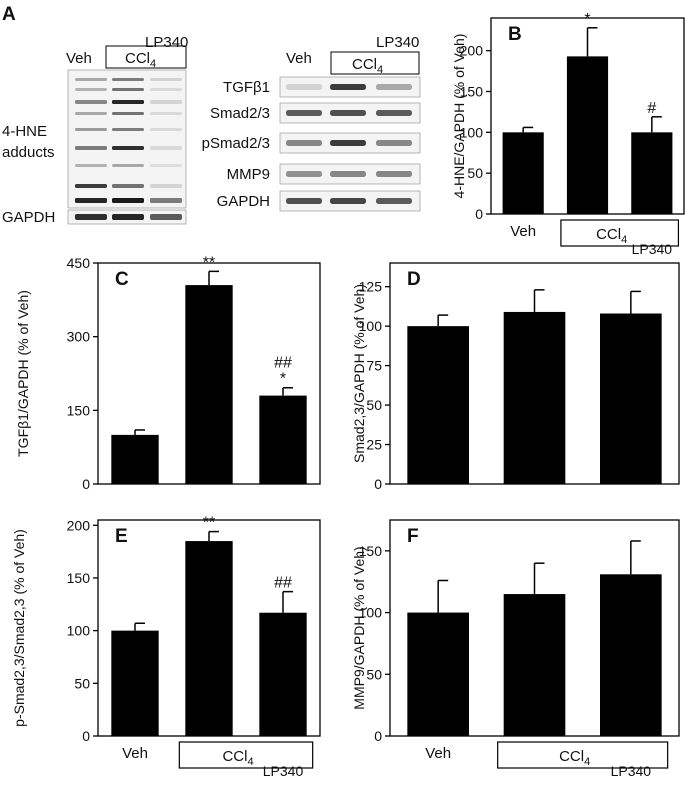  I want to click on panel-letter: F, so click(413, 536).